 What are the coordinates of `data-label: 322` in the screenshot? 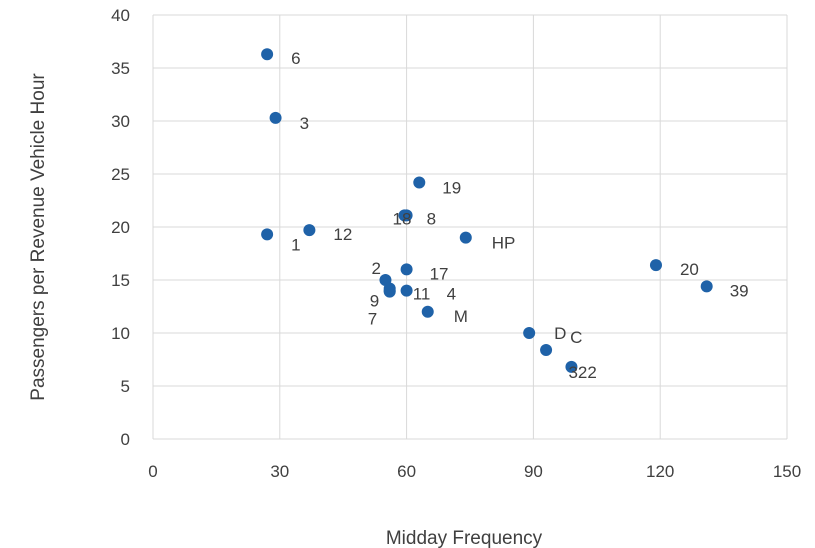 It's located at (582, 372).